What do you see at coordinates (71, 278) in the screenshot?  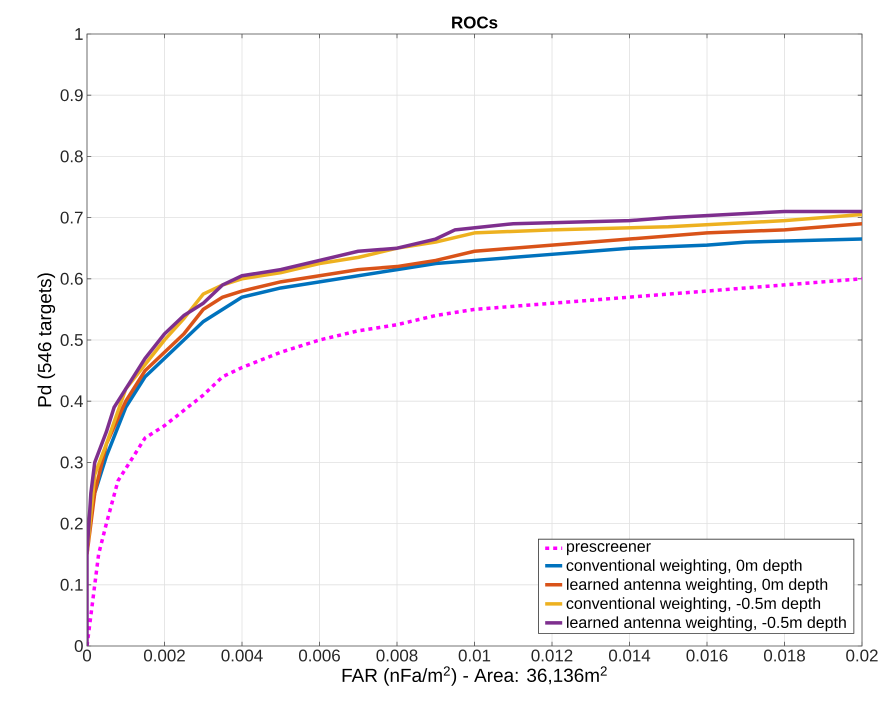 I see `y-tick-label: 0.6` at bounding box center [71, 278].